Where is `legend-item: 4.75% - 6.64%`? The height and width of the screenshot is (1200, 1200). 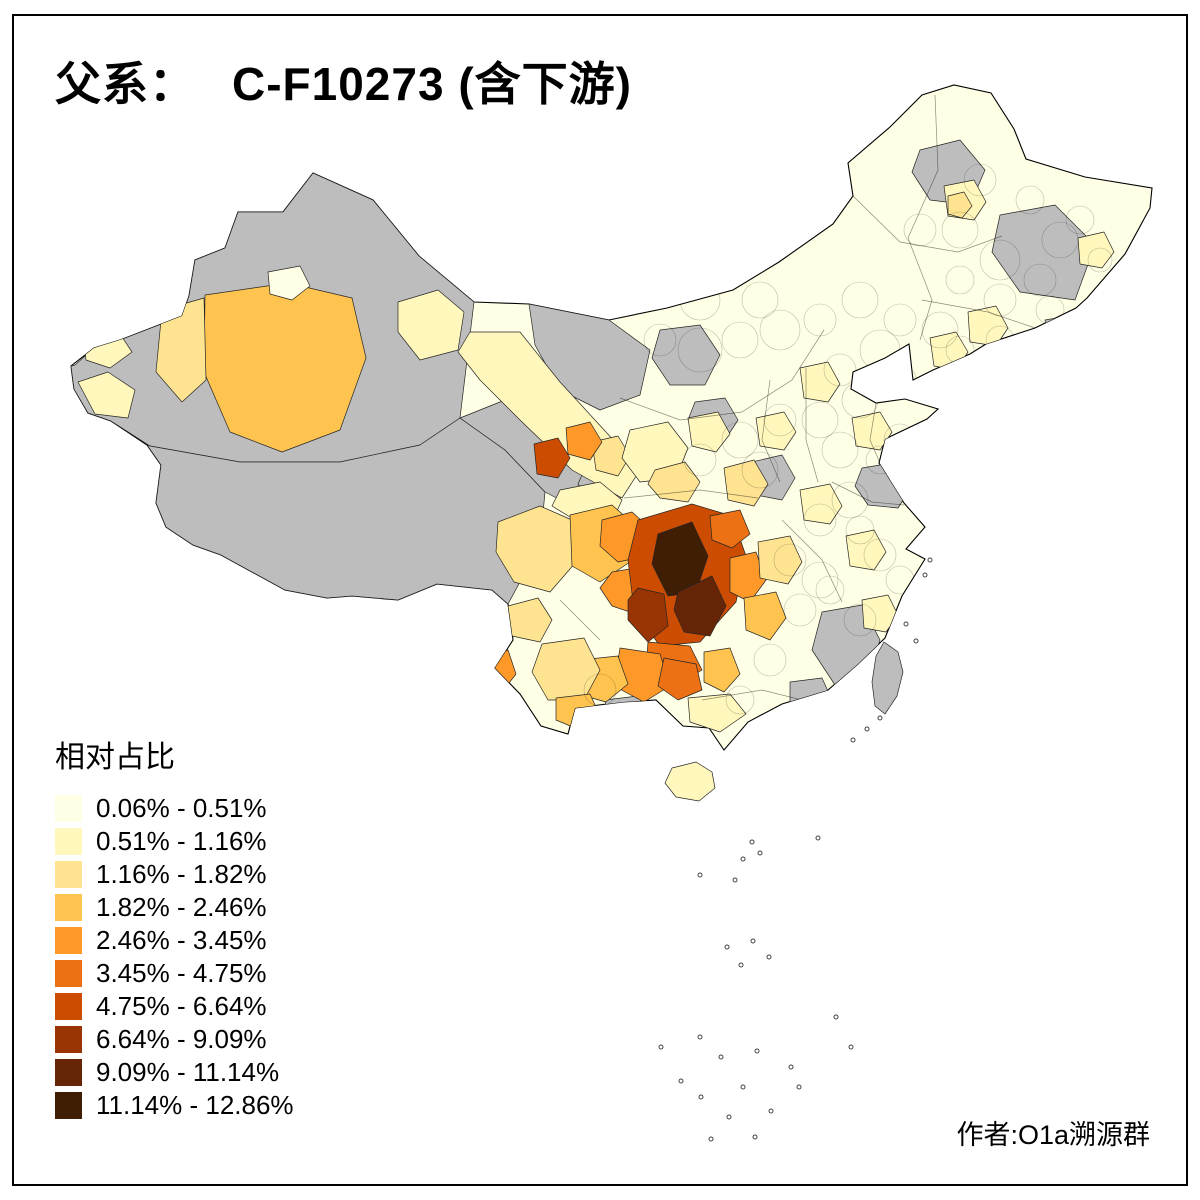
legend-item: 4.75% - 6.64% is located at coordinates (174, 1006).